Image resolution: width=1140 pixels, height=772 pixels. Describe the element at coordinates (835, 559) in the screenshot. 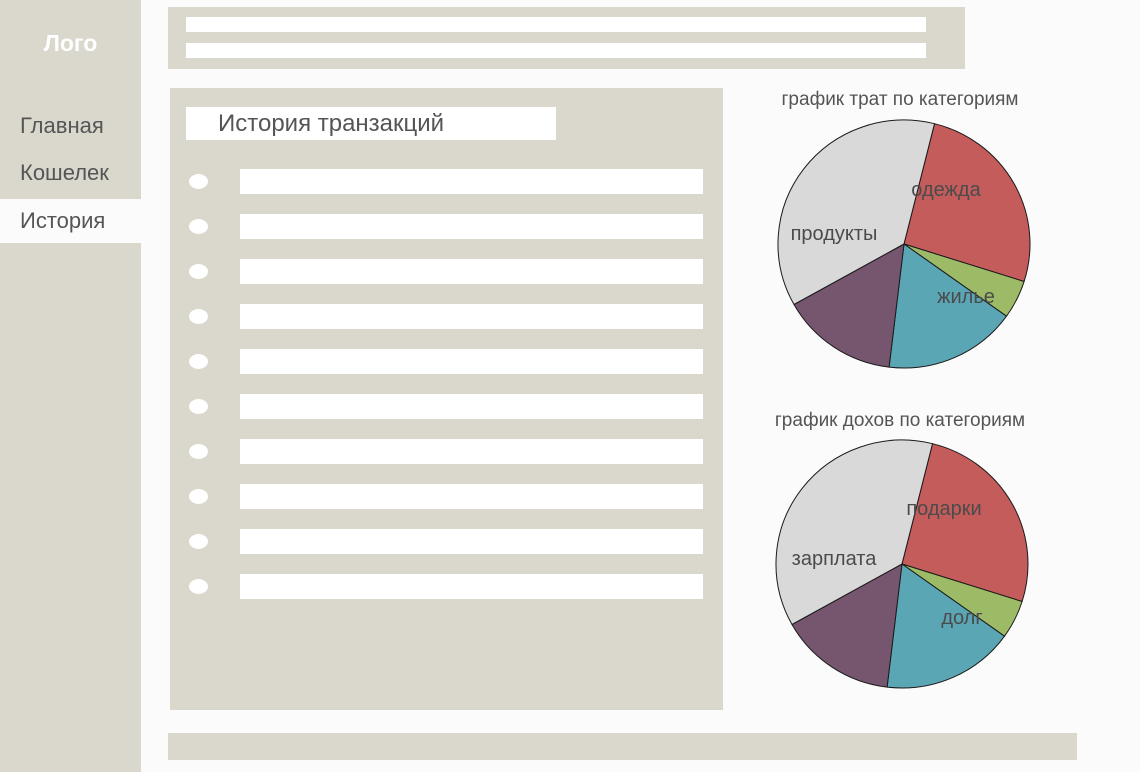

I see `slice-label: зарплата` at that location.